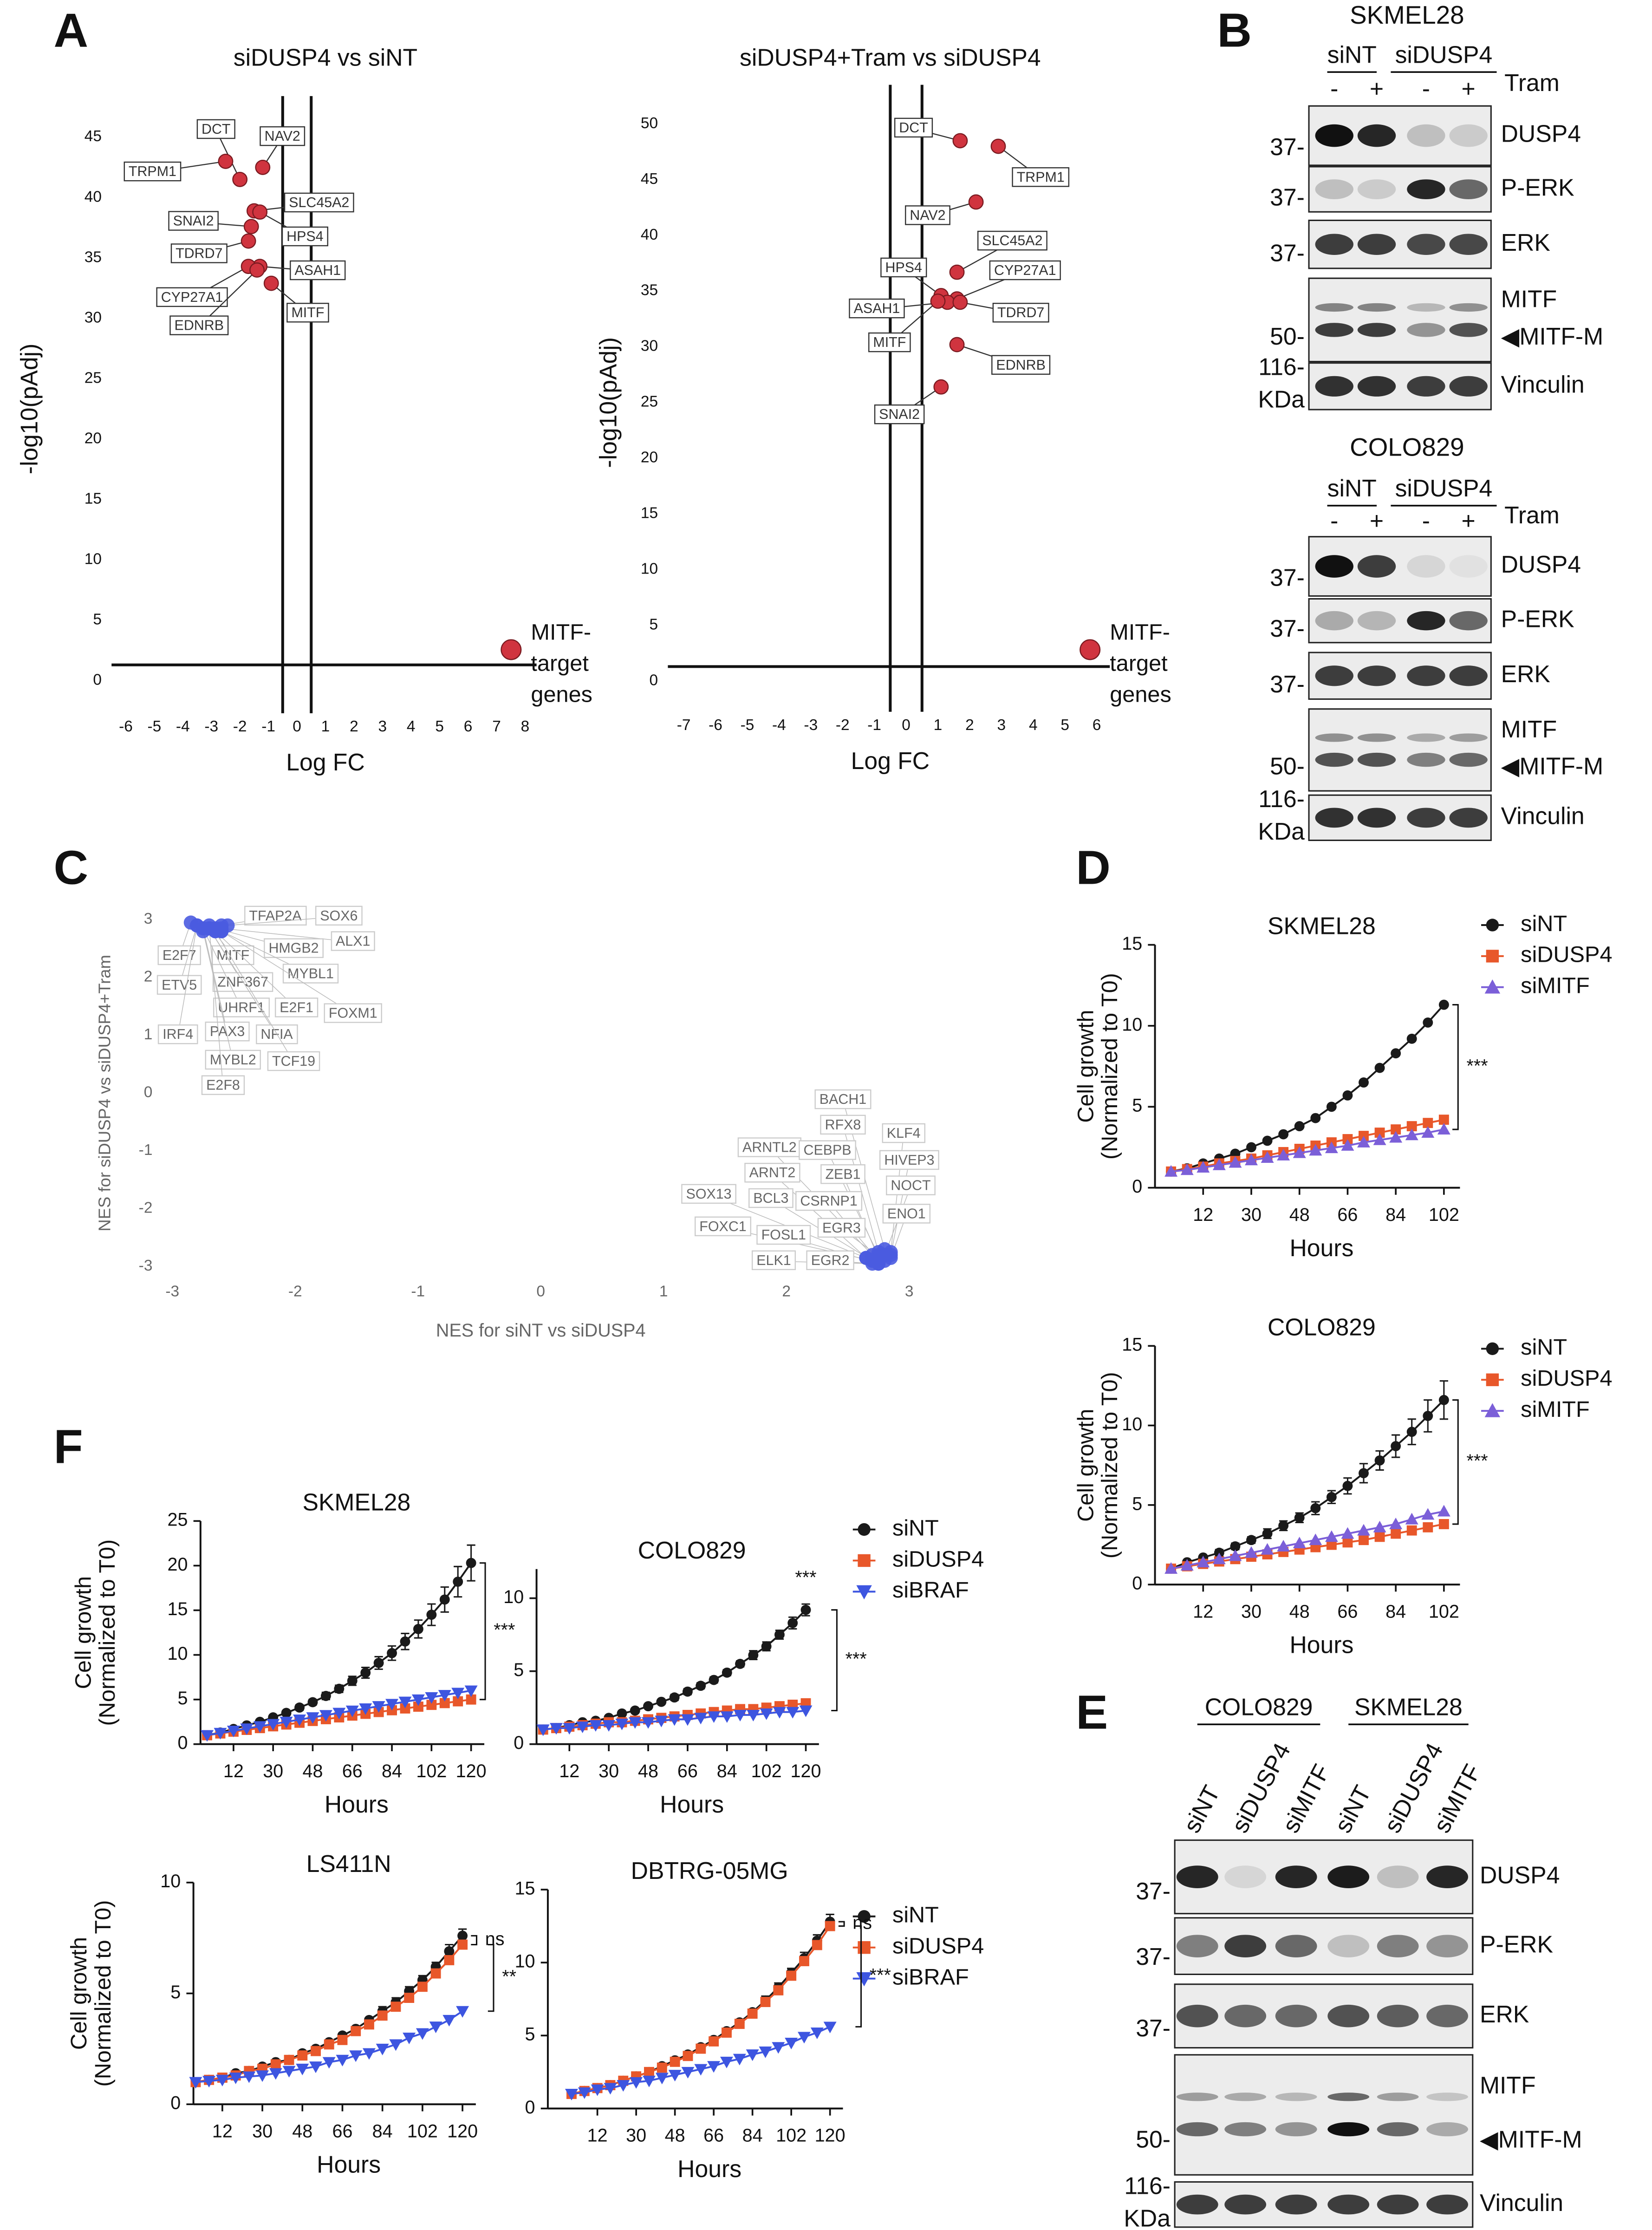 The image size is (1652, 2230). Describe the element at coordinates (907, 725) in the screenshot. I see `x-tick-label: 0` at that location.